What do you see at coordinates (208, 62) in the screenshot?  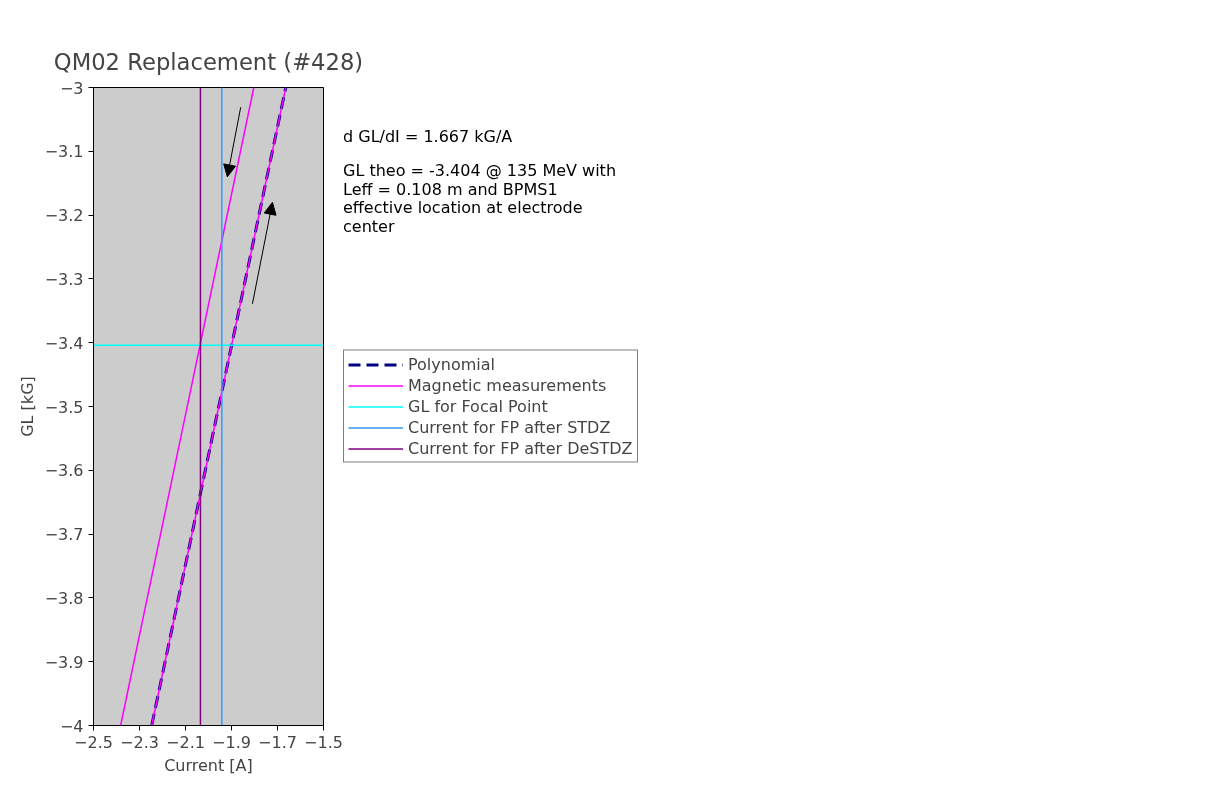 I see `chart-title: QM02 Replacement (#428)` at bounding box center [208, 62].